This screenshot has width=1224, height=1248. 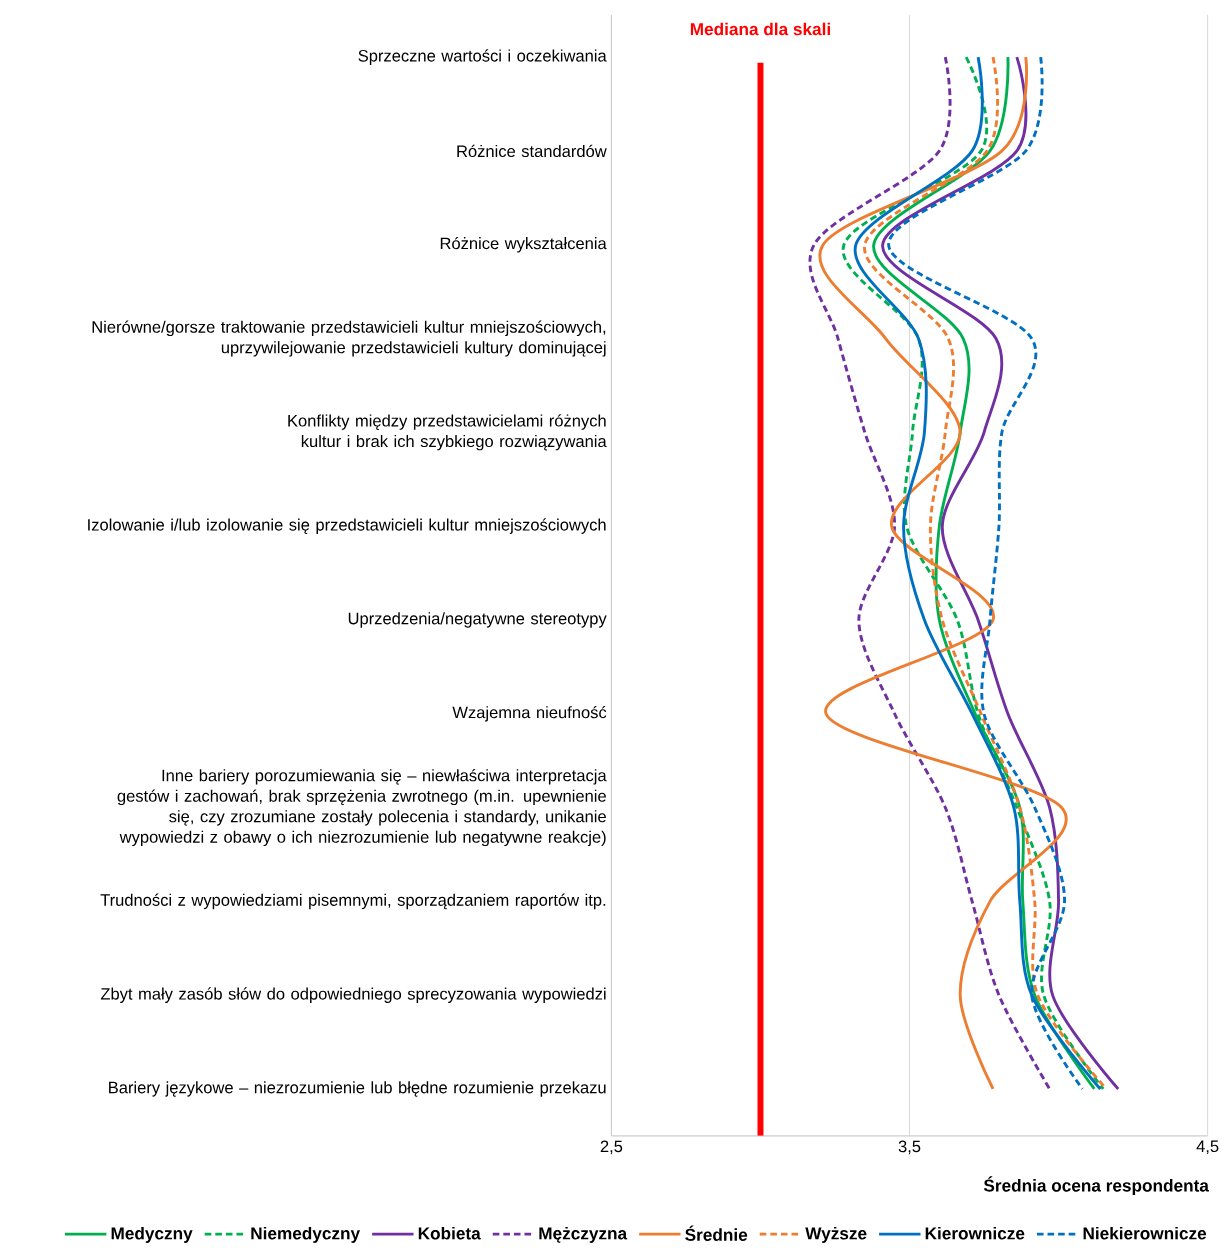 What do you see at coordinates (529, 713) in the screenshot?
I see `y-tick-label: Wzajemna nieufność` at bounding box center [529, 713].